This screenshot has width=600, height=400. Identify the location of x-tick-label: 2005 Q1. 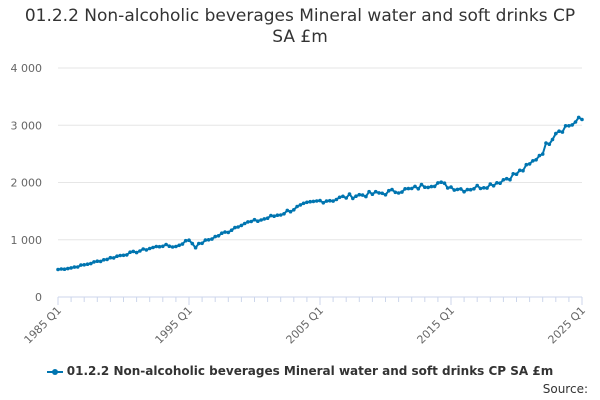
(305, 325).